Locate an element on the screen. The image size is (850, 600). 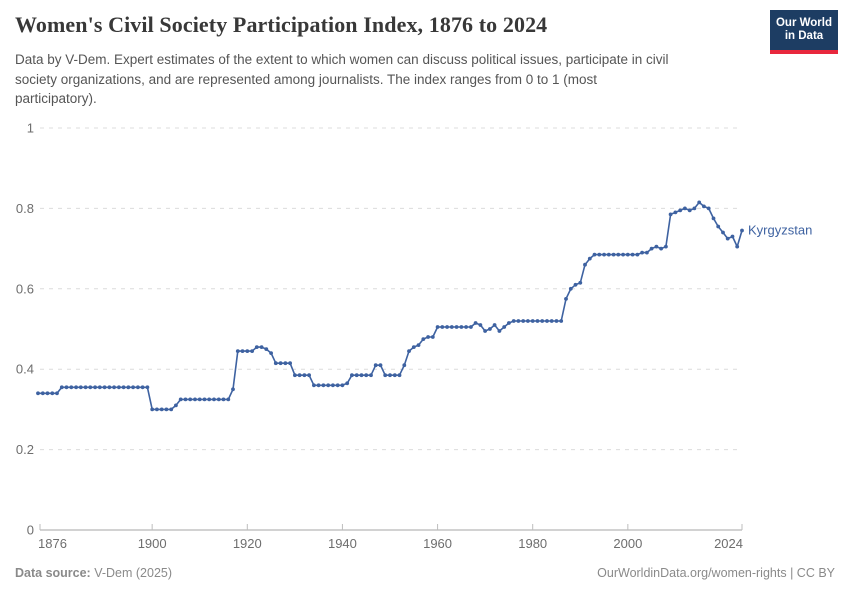
owid-link: OurWorldinData.org/women-rights is located at coordinates (692, 573).